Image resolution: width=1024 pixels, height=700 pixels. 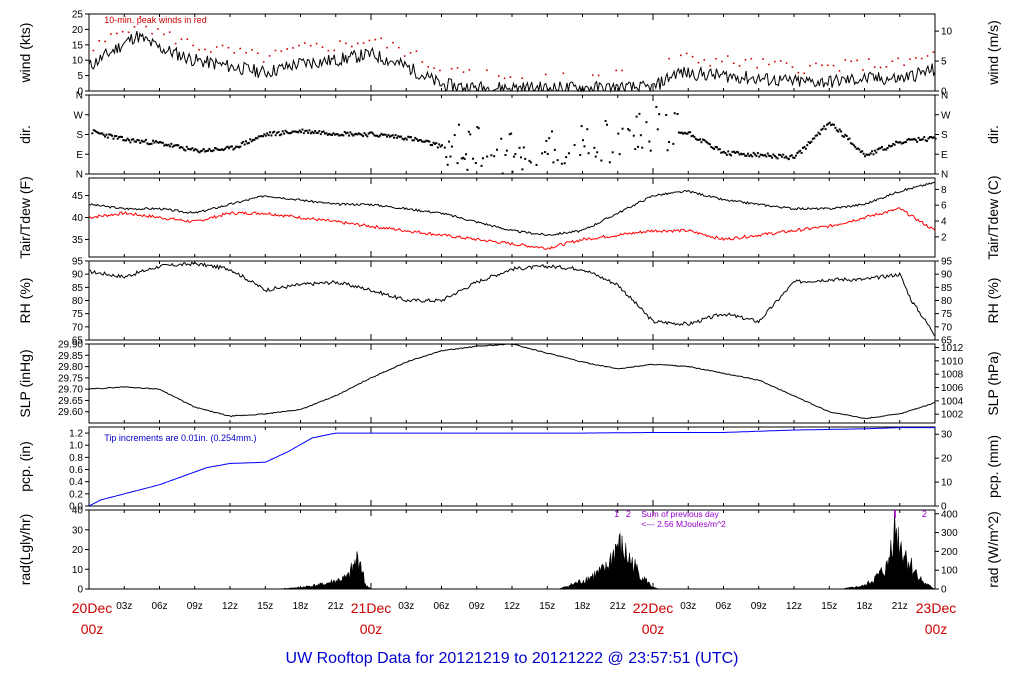 What do you see at coordinates (76, 470) in the screenshot?
I see `y-tick-label-left: 0.6` at bounding box center [76, 470].